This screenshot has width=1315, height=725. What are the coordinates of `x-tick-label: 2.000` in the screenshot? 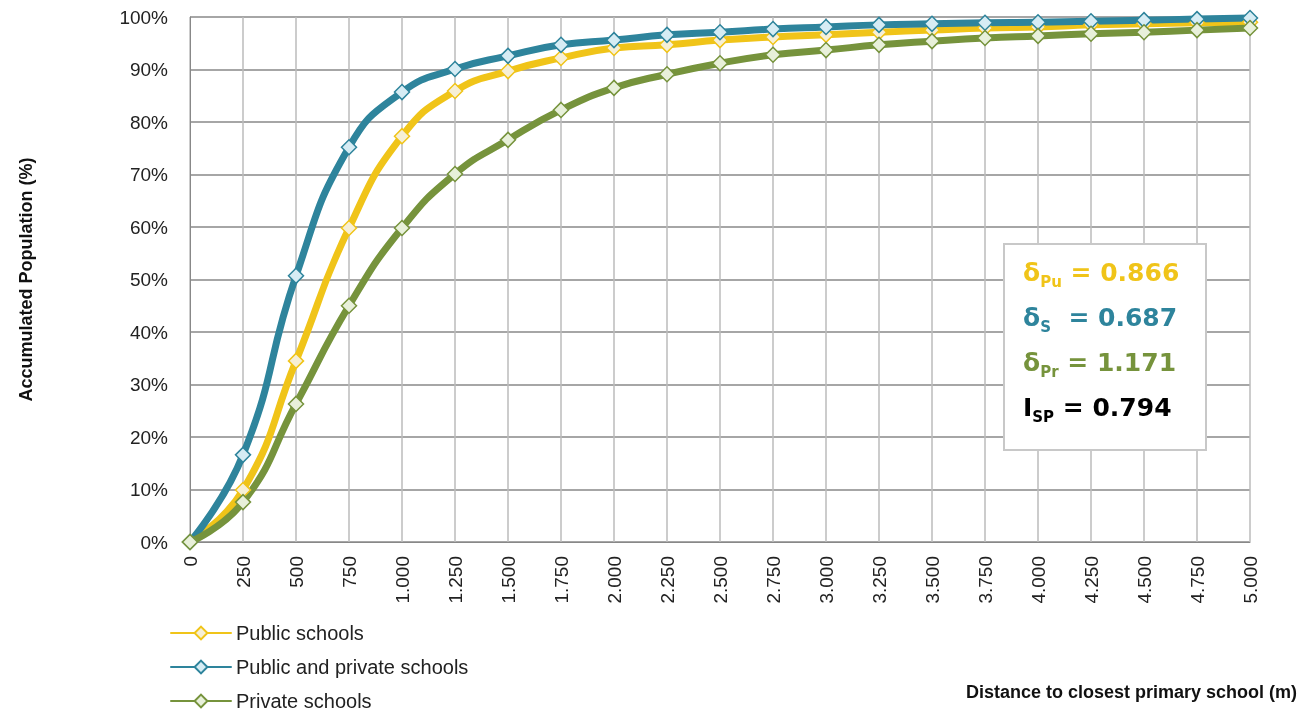 It's located at (614, 580).